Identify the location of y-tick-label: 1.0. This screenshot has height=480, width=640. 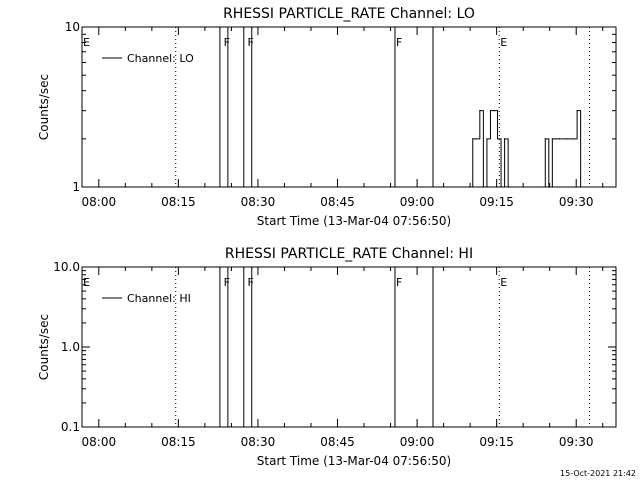
(70, 347).